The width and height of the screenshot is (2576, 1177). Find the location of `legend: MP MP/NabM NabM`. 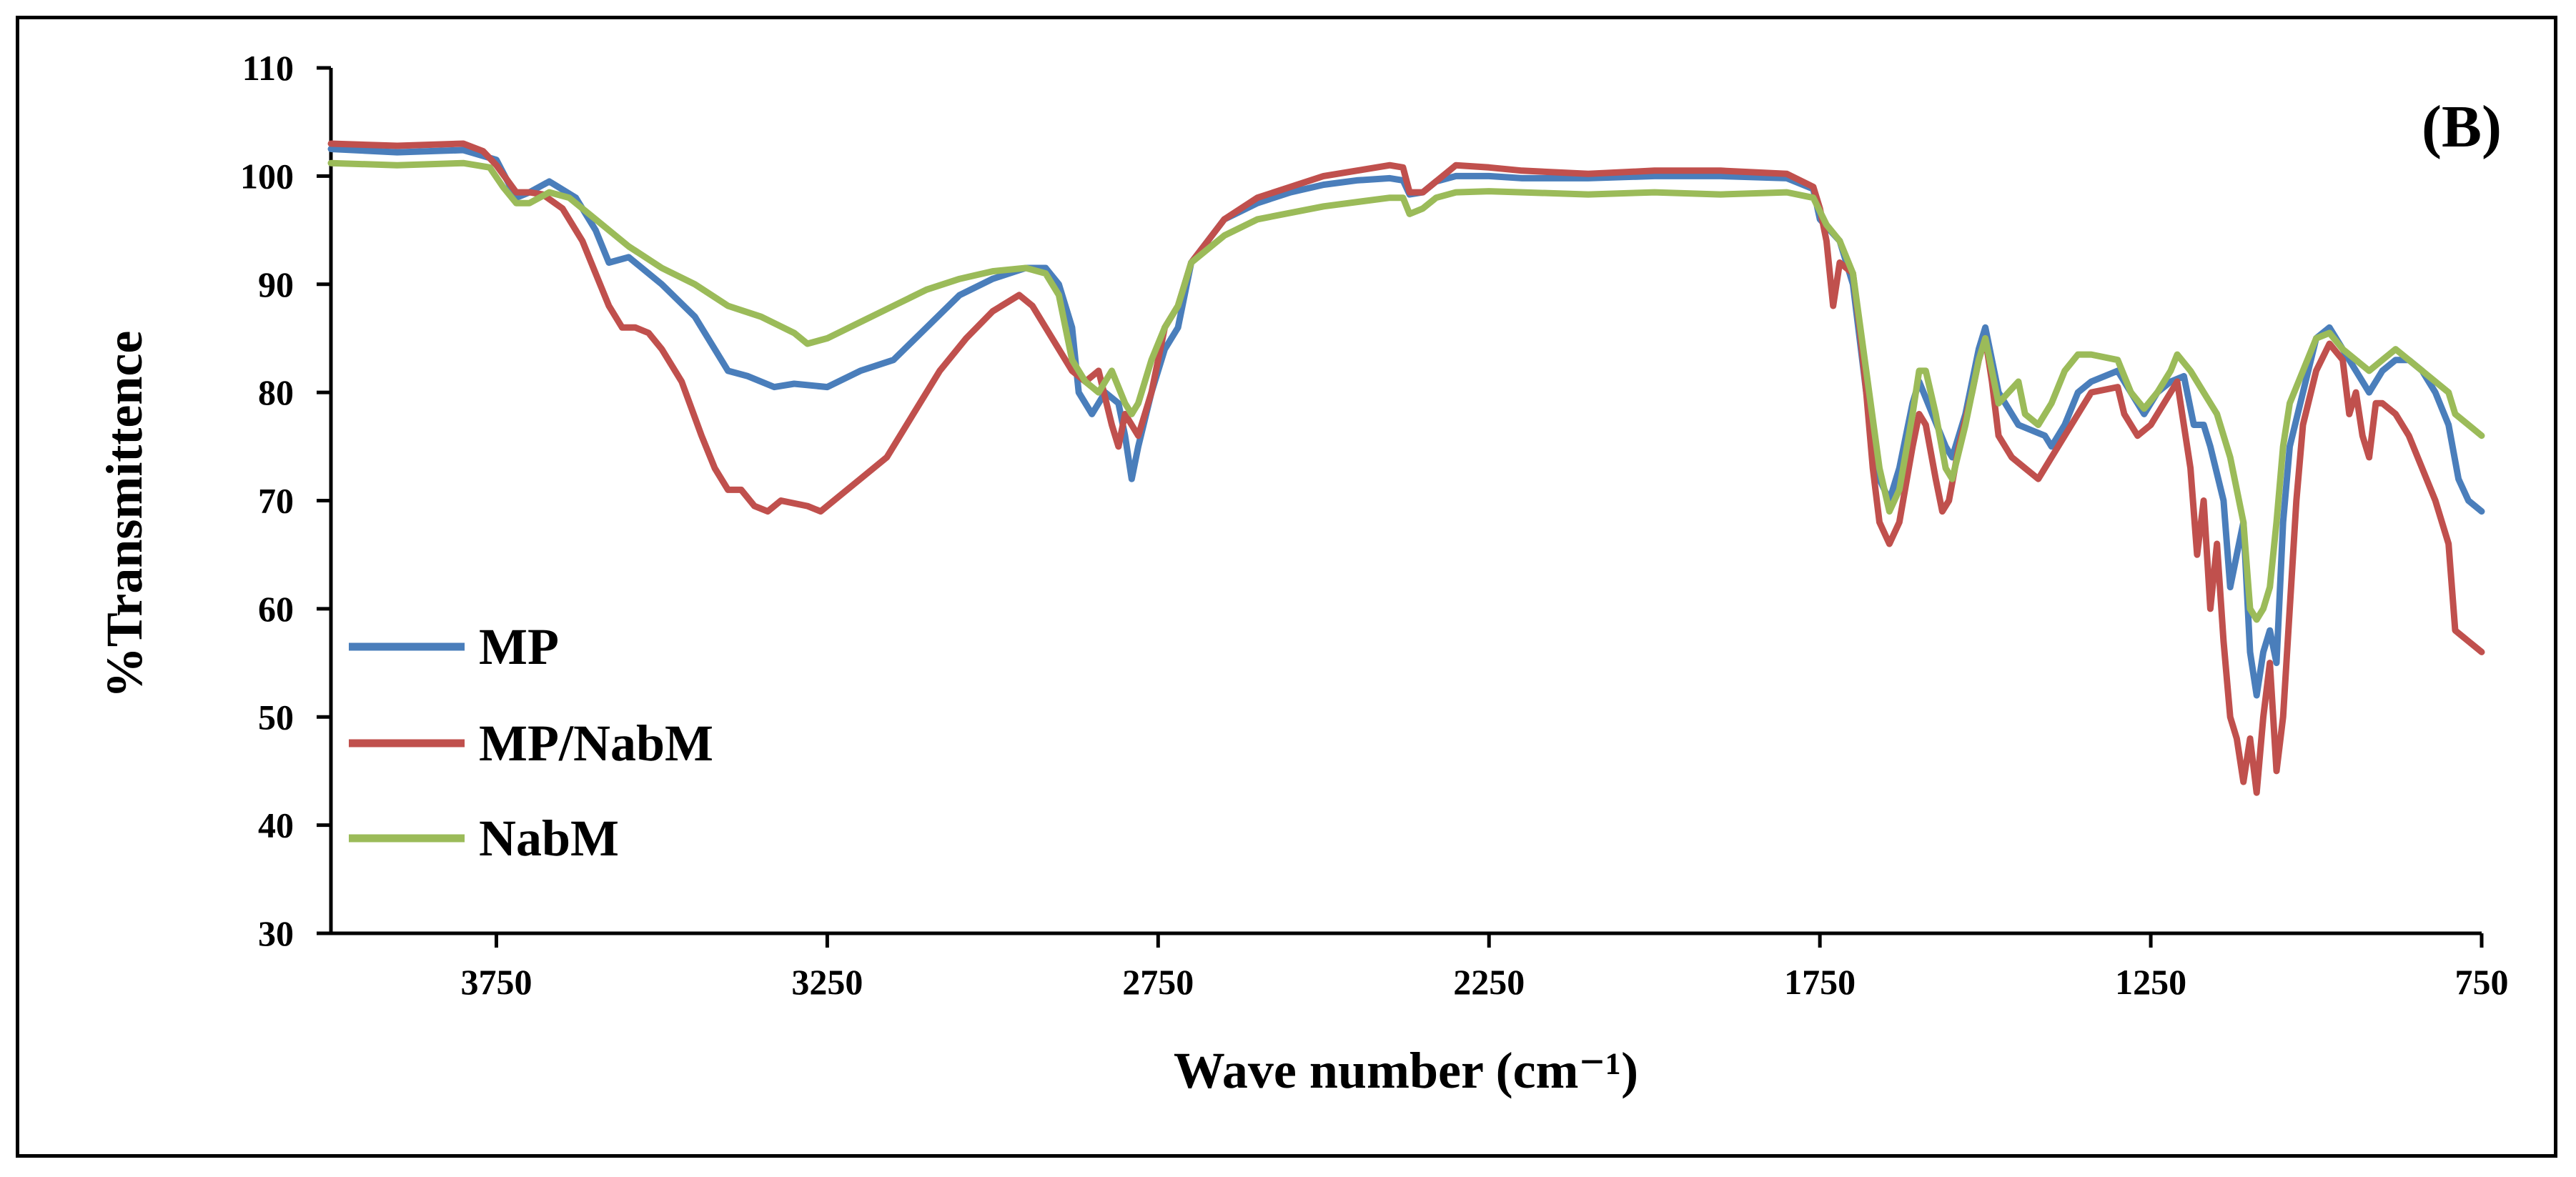

legend: MP MP/NabM NabM is located at coordinates (531, 742).